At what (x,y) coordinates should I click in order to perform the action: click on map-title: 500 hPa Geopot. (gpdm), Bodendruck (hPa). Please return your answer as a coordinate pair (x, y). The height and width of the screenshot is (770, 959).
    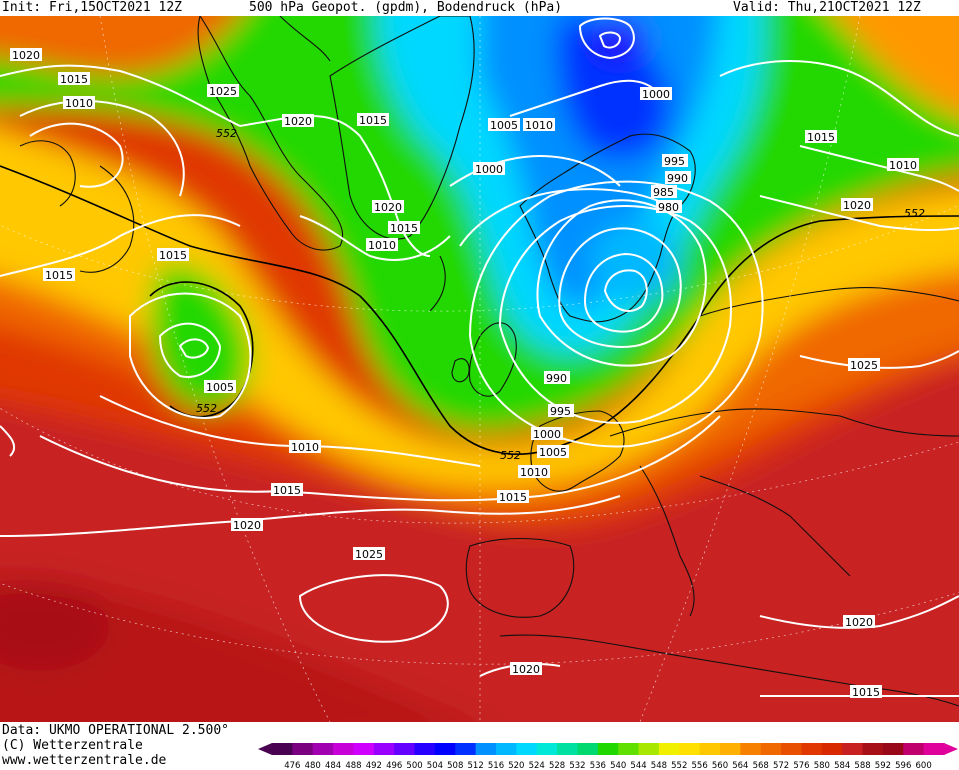
    Looking at the image, I should click on (406, 7).